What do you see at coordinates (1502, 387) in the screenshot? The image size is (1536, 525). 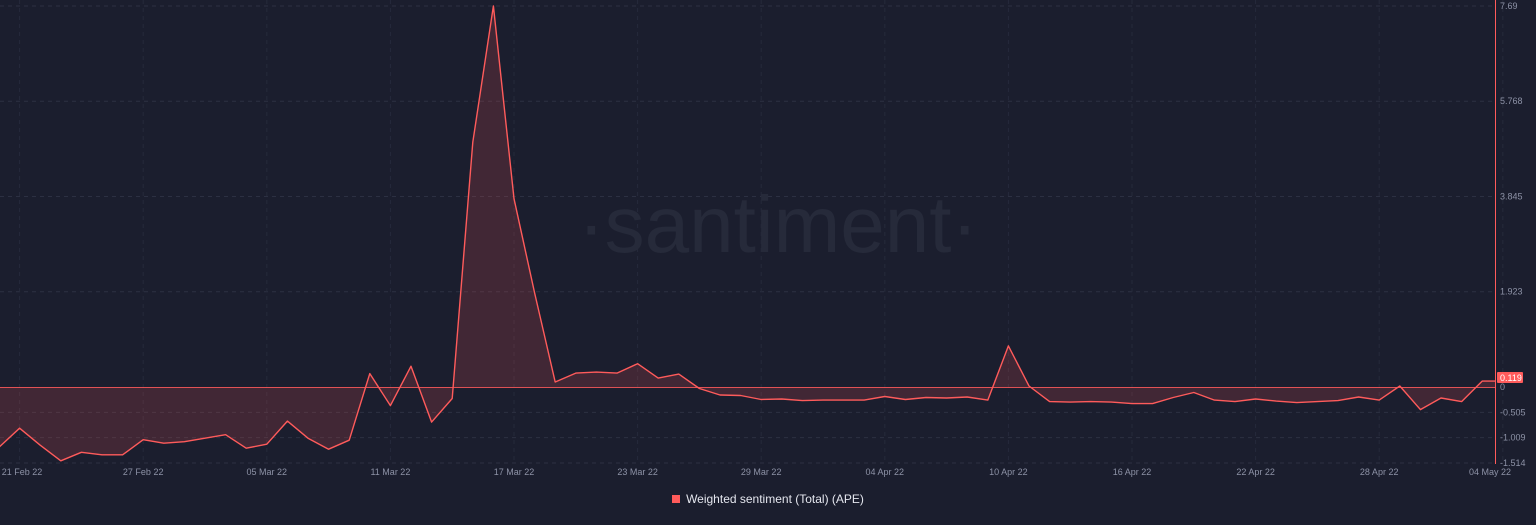 I see `y-tick-label: 0` at bounding box center [1502, 387].